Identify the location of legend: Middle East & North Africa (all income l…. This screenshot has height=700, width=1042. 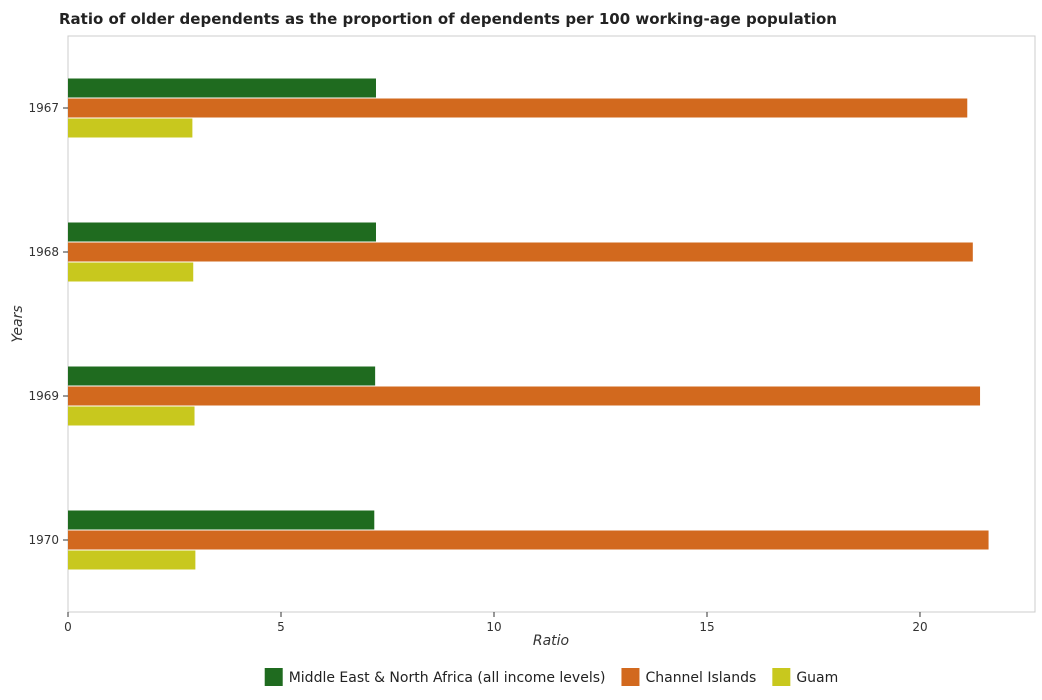
(551, 677).